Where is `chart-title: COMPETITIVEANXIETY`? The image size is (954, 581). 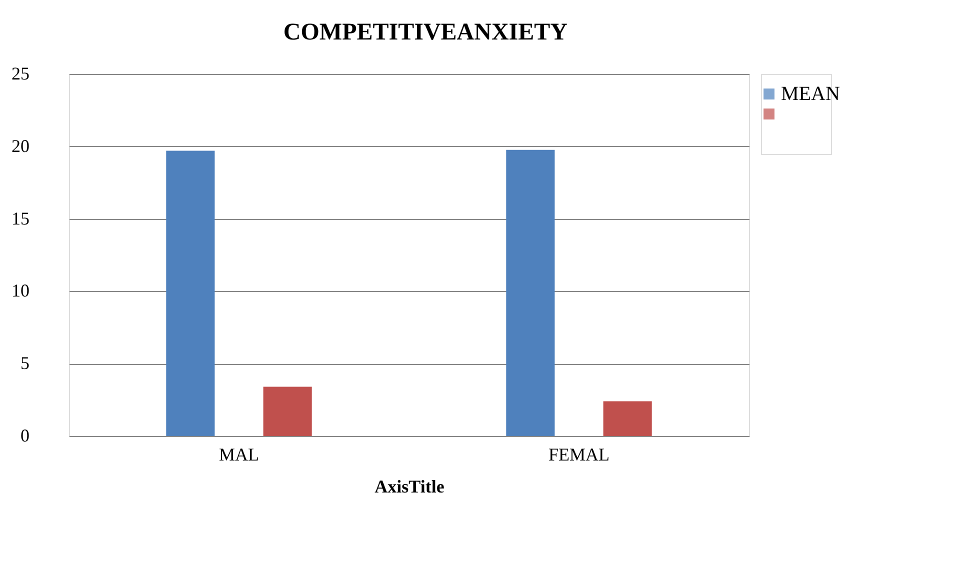 chart-title: COMPETITIVEANXIETY is located at coordinates (425, 33).